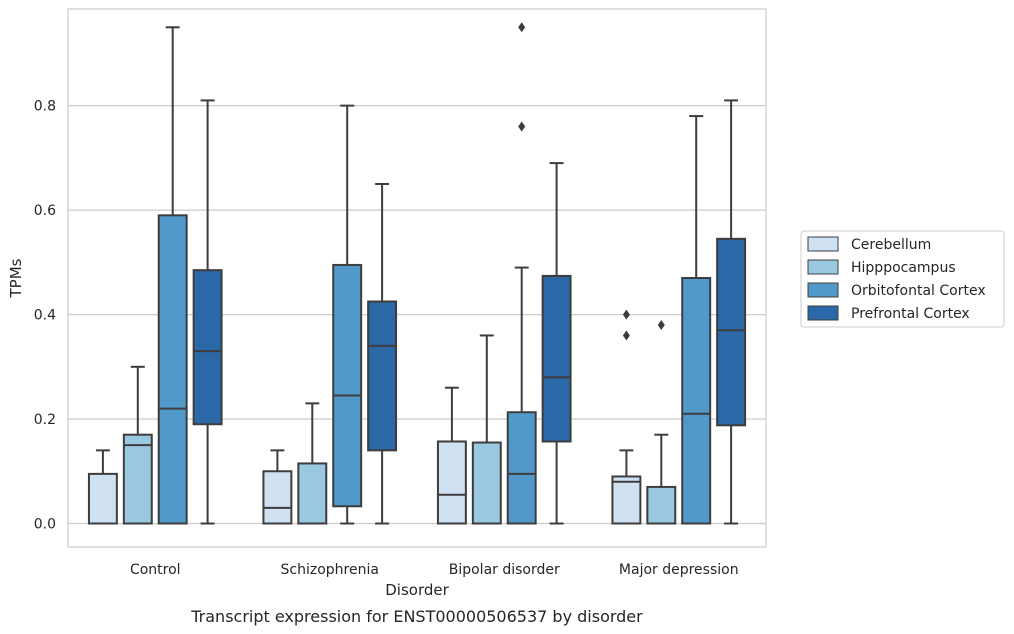 This screenshot has width=1014, height=634. Describe the element at coordinates (823, 244) in the screenshot. I see `legend-swatch-cerebellum` at that location.